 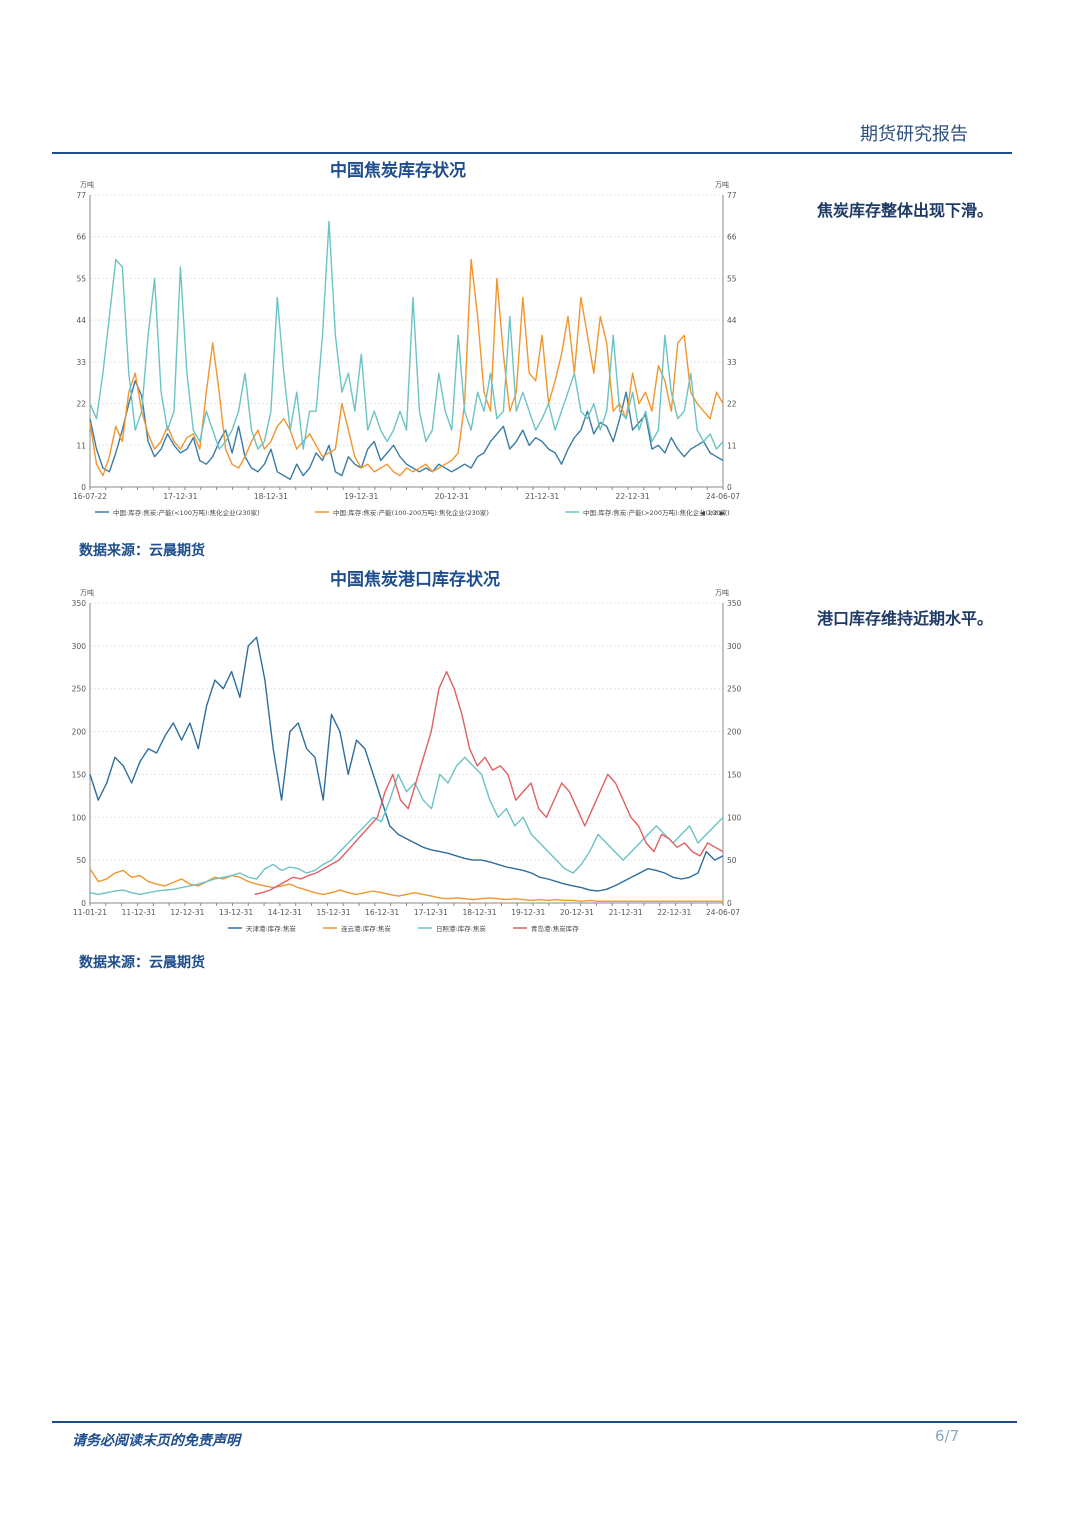 What do you see at coordinates (79, 732) in the screenshot?
I see `y-tick-label-left: 200` at bounding box center [79, 732].